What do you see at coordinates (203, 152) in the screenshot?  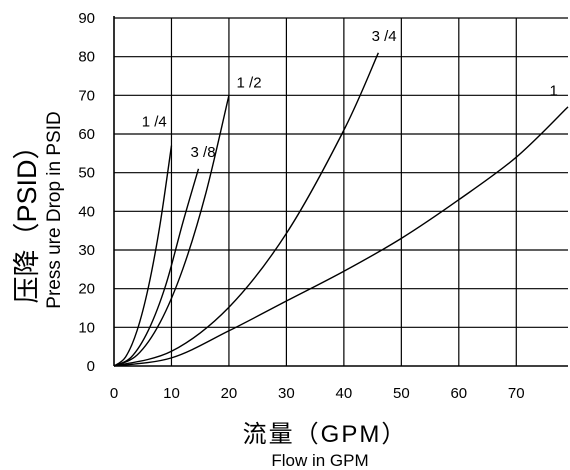 I see `curve-label: 3 /8` at bounding box center [203, 152].